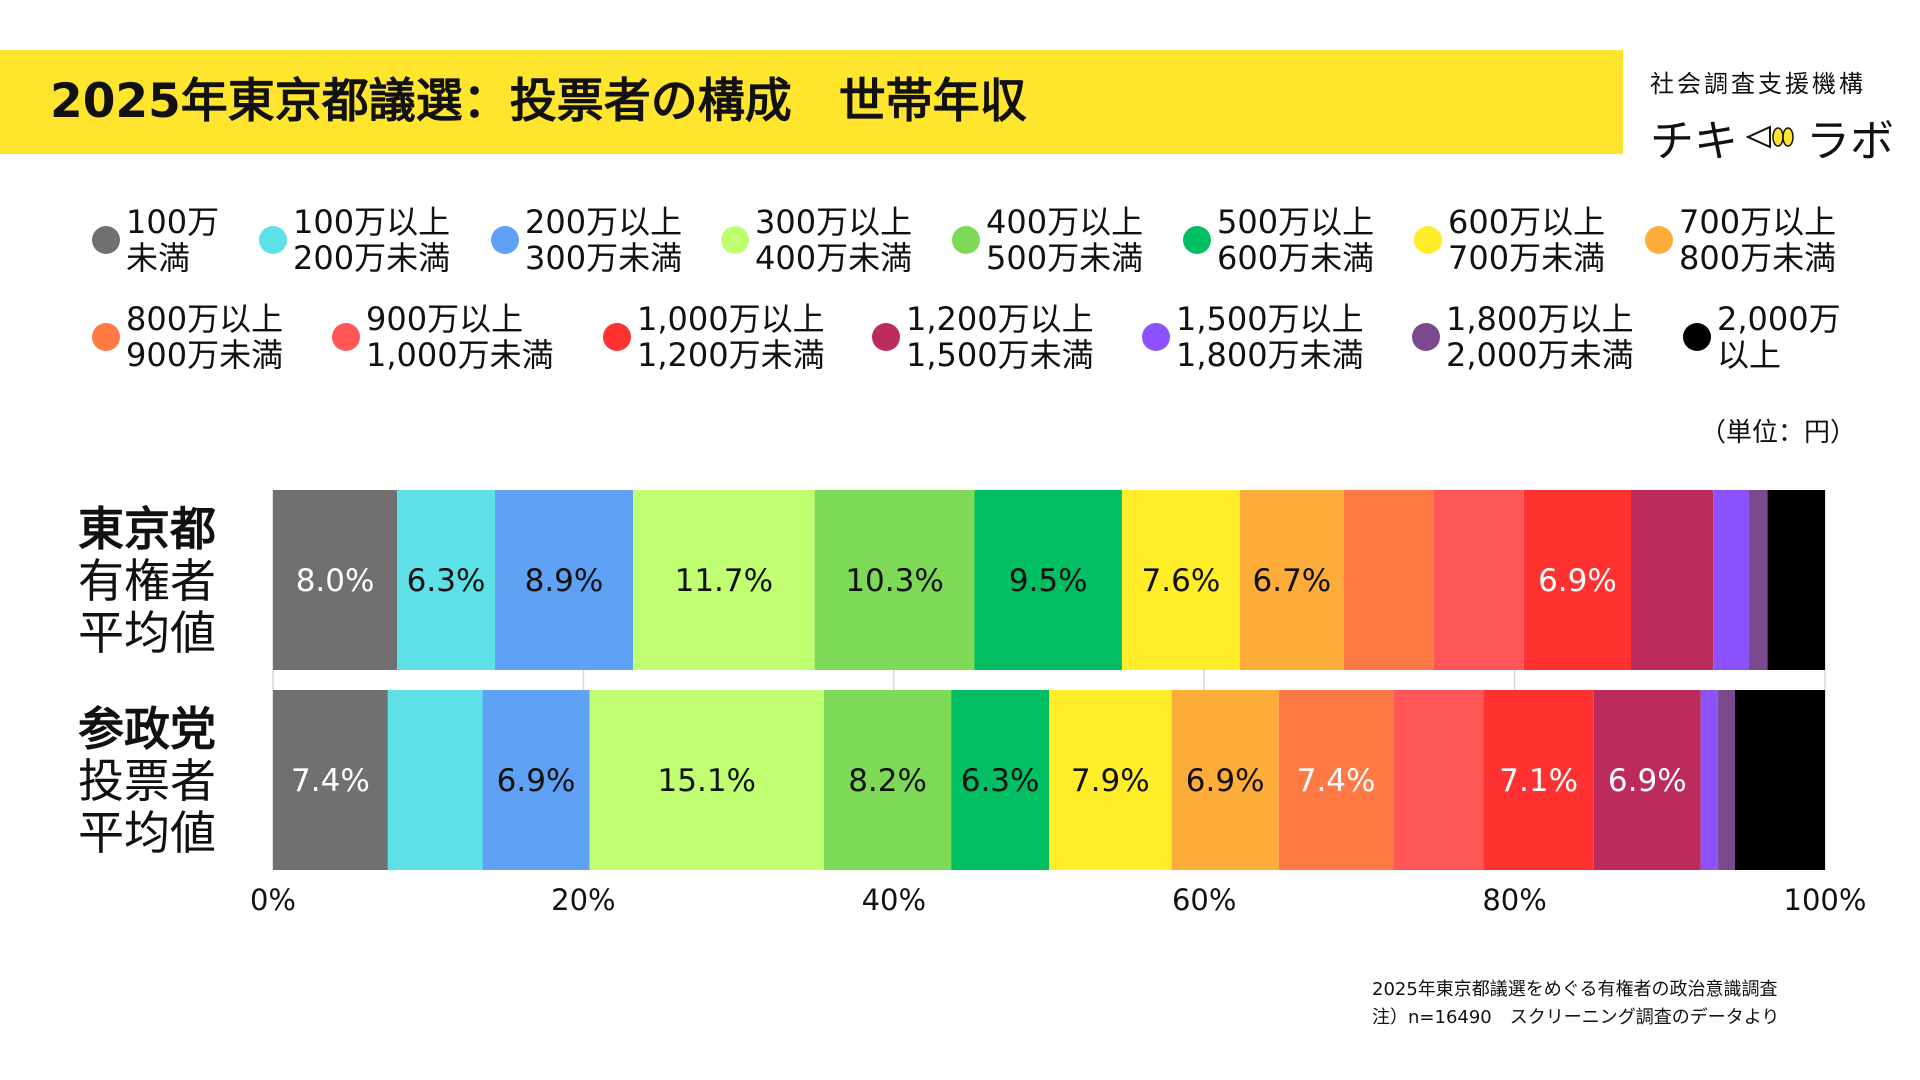 The image size is (1920, 1080). Describe the element at coordinates (1694, 141) in the screenshot. I see `logo-left-text: チキ` at that location.